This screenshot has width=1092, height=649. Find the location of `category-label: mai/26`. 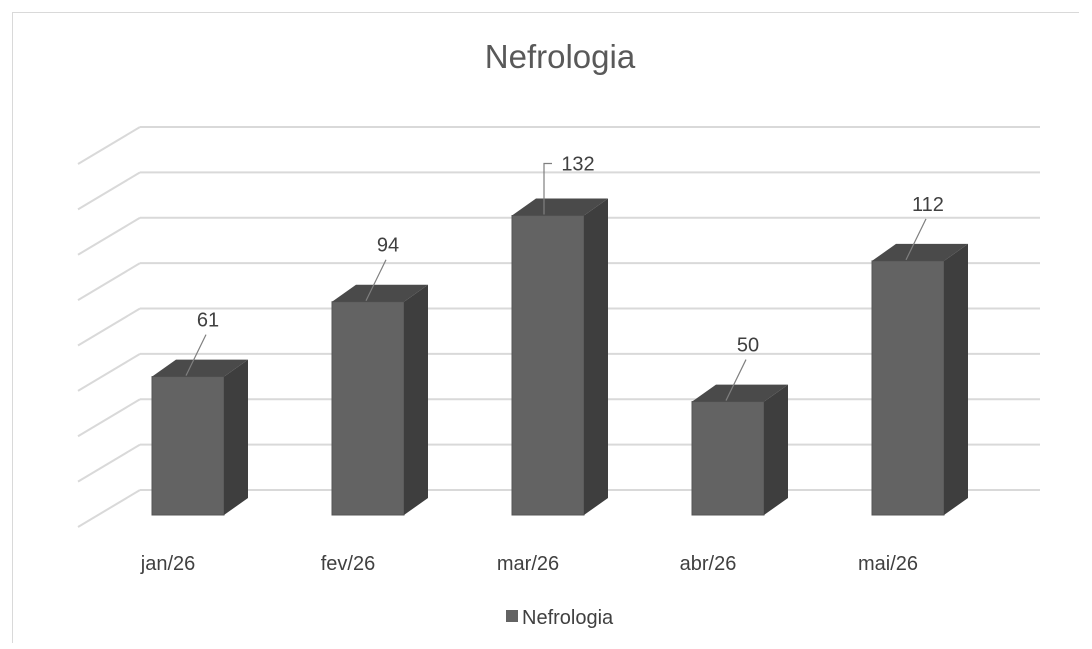

category-label: mai/26 is located at coordinates (888, 564).